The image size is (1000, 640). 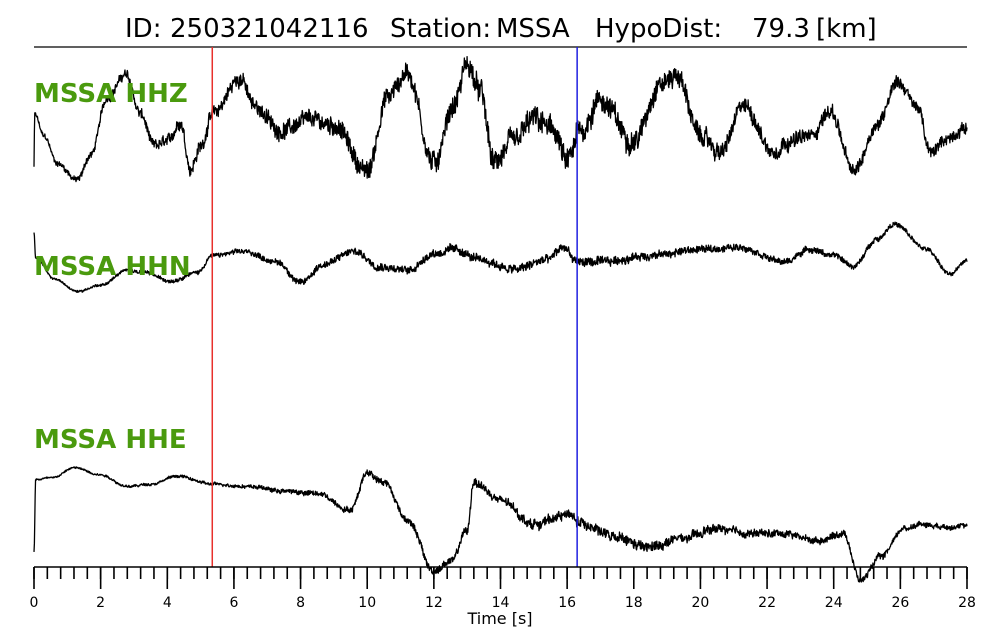 I want to click on x-tick-label: 14, so click(x=501, y=603).